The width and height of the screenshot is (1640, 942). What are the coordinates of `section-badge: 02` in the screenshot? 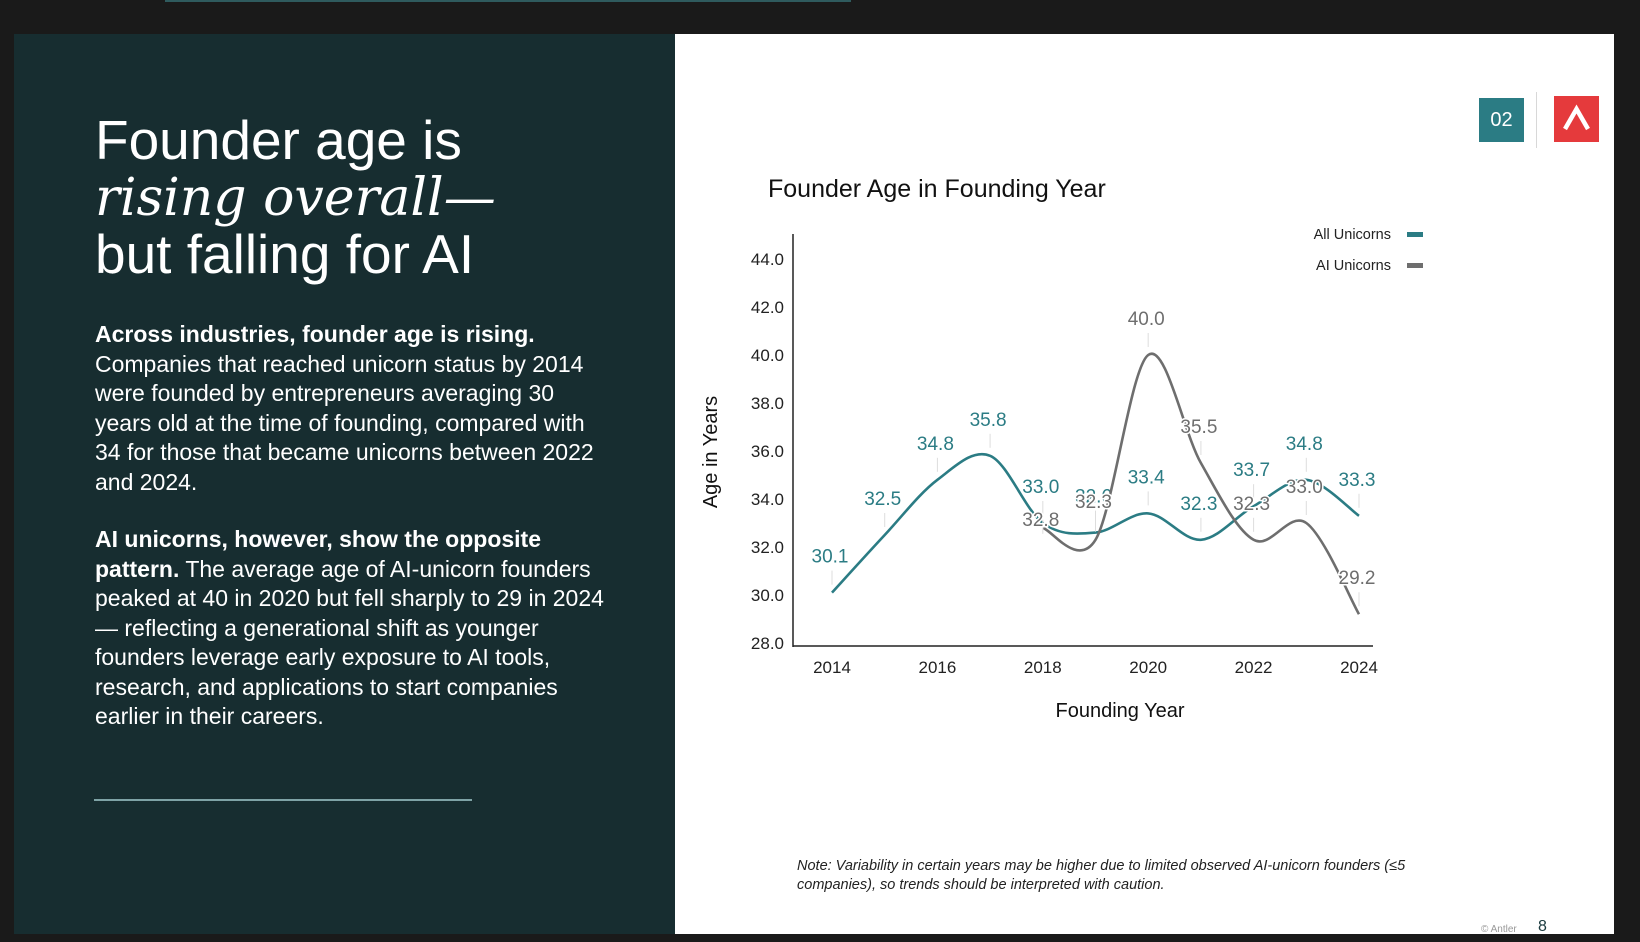 It's located at (1501, 120).